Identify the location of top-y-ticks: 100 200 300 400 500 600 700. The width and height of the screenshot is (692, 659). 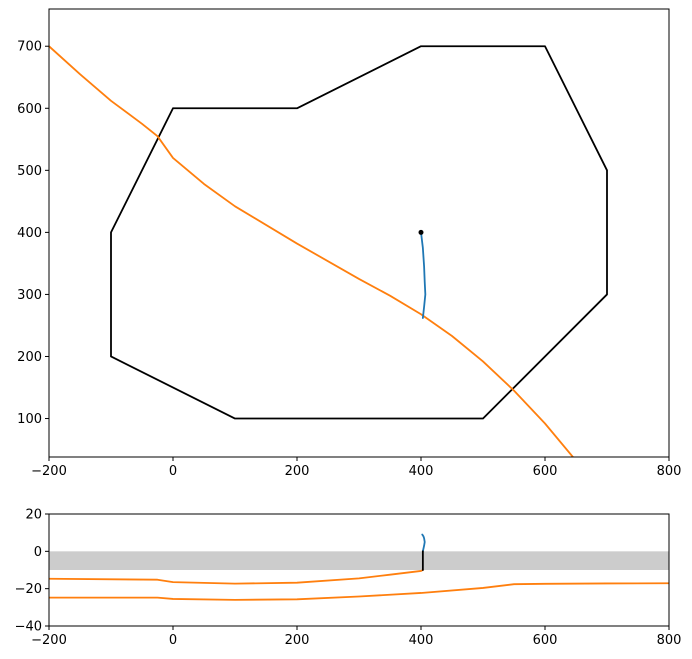
(33, 233).